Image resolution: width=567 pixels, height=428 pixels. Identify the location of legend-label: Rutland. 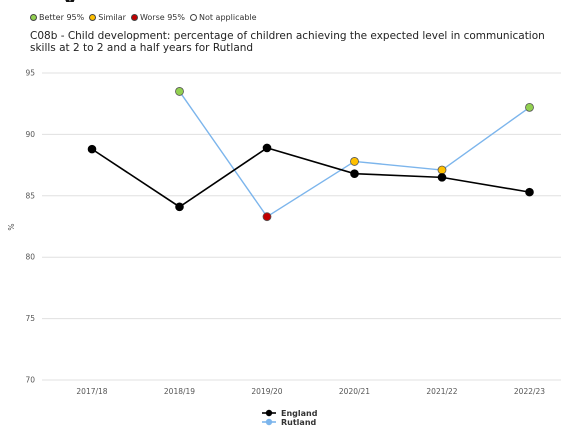
(299, 422).